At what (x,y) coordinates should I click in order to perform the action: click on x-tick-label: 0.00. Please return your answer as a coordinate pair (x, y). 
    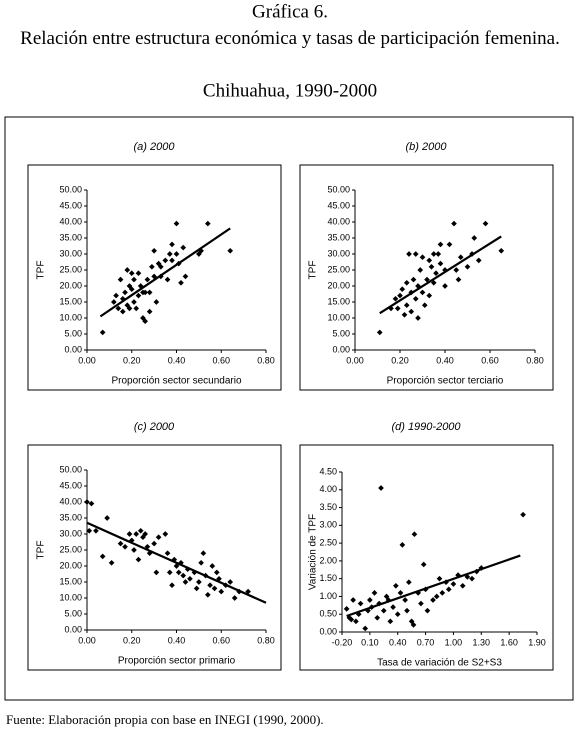
    Looking at the image, I should click on (355, 360).